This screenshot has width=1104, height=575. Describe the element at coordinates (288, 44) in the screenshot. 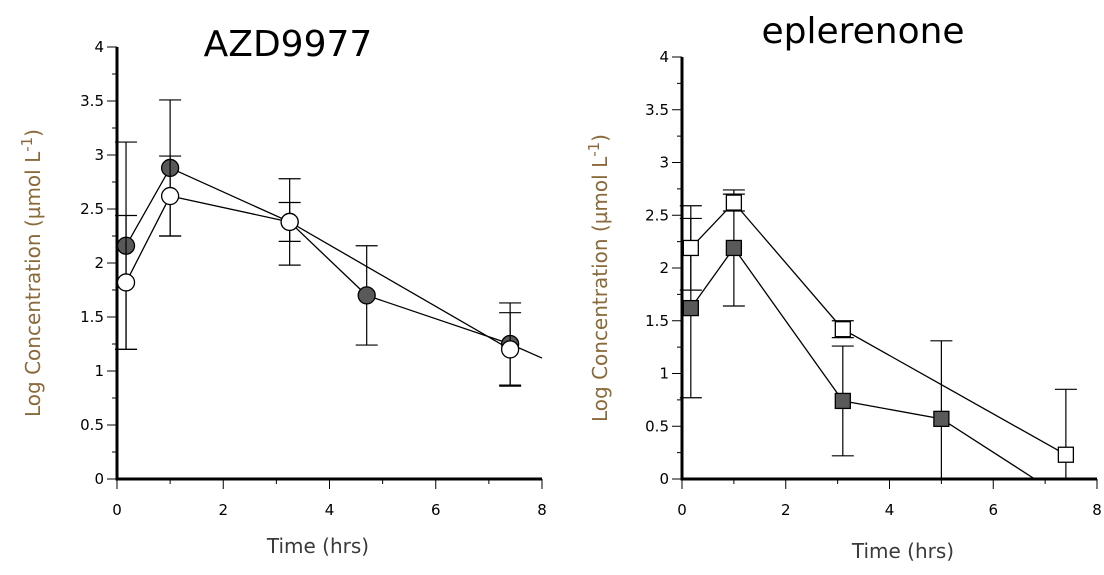

I see `chart-title: AZD9977` at that location.